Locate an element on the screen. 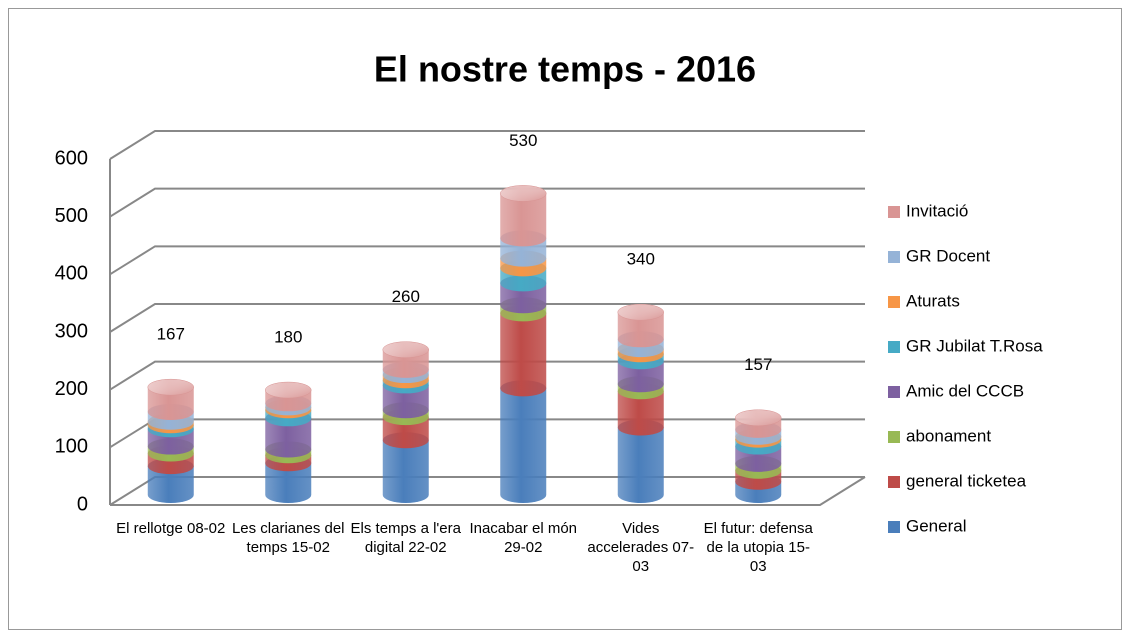 The image size is (1130, 638). x-tick-label: Inacabar el món 29-02 is located at coordinates (523, 538).